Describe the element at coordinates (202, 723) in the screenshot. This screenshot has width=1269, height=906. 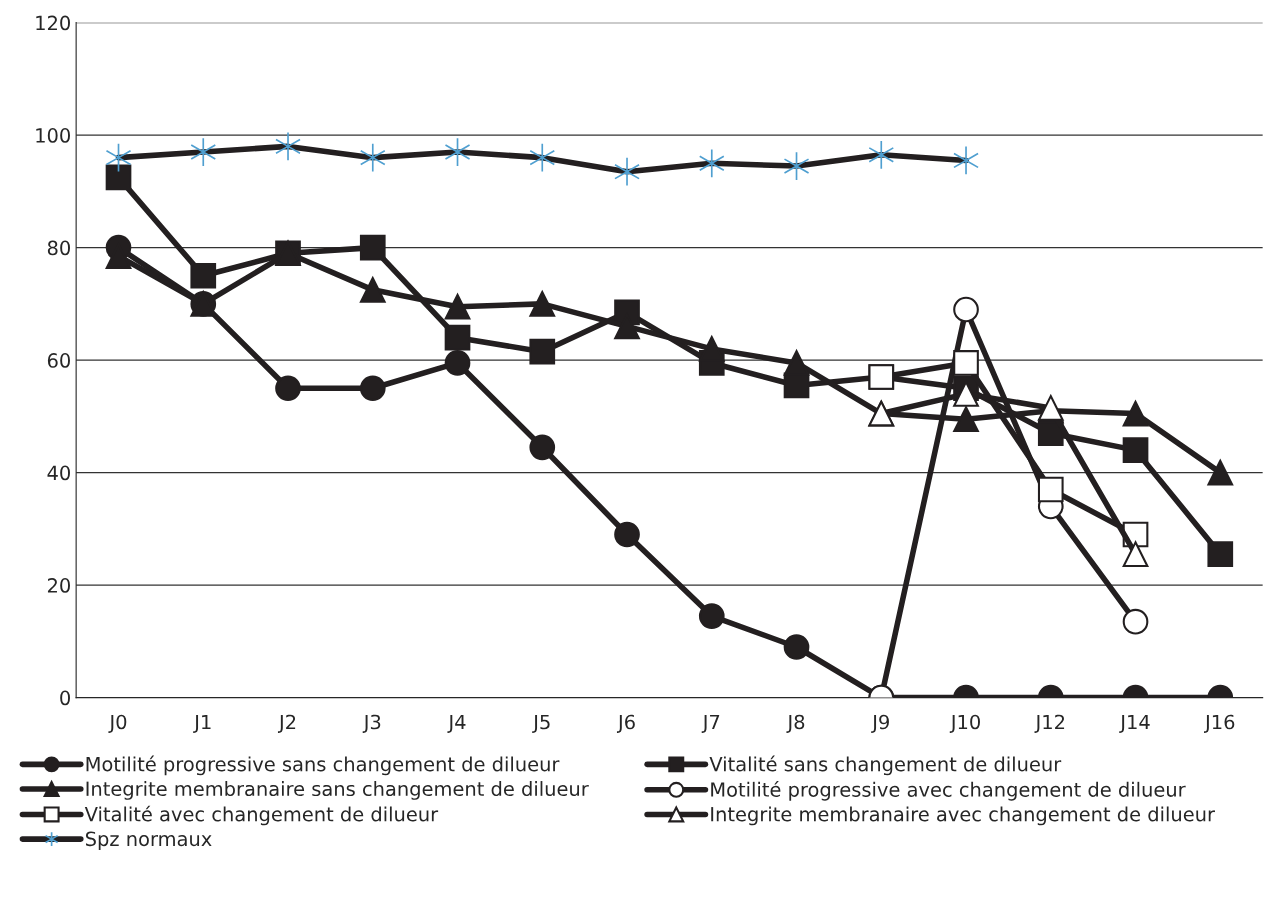
I see `x-tick-label: J1` at that location.